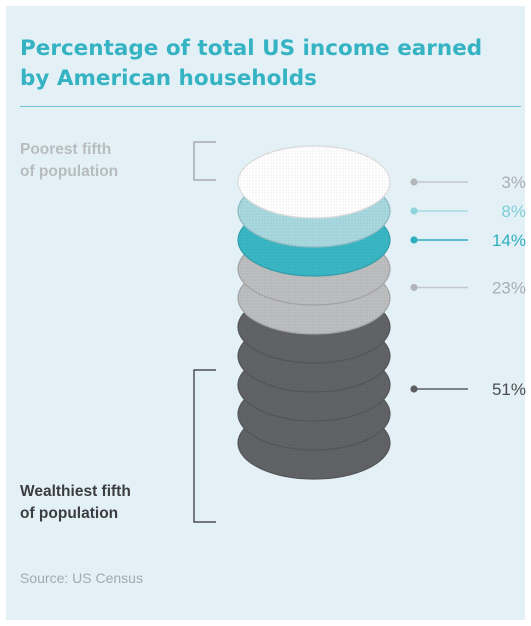 Image resolution: width=531 pixels, height=626 pixels. What do you see at coordinates (69, 161) in the screenshot?
I see `poorest-fifth-label: Poorest fifth of population` at bounding box center [69, 161].